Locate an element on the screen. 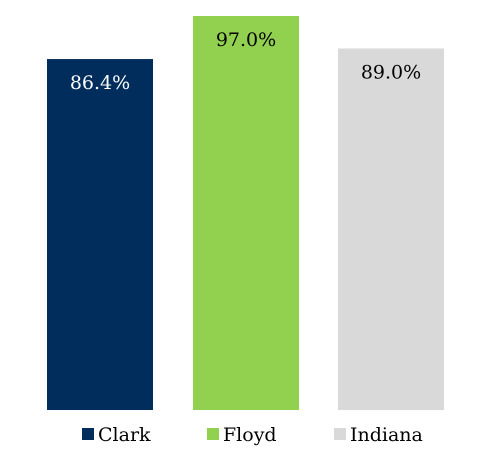  legend: Clark Floyd Indiana is located at coordinates (252, 435).